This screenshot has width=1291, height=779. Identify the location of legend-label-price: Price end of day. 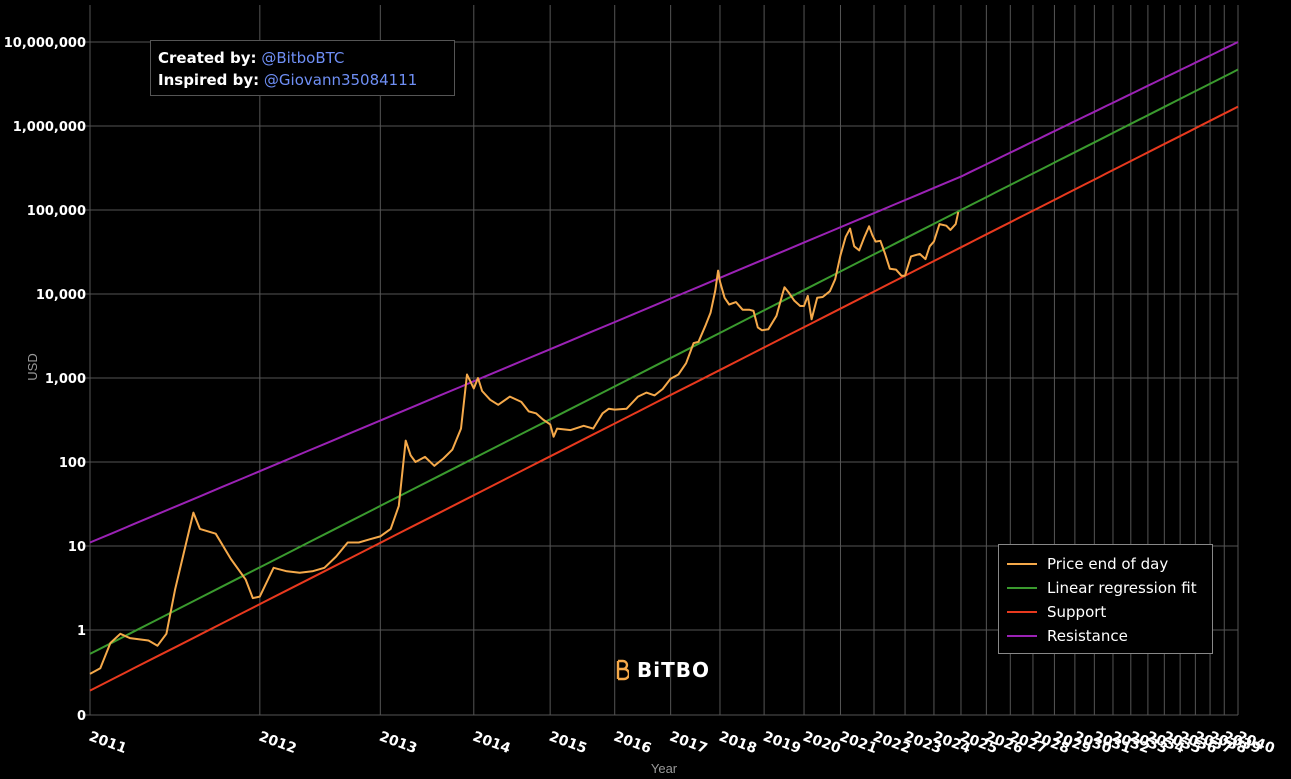
(1108, 564).